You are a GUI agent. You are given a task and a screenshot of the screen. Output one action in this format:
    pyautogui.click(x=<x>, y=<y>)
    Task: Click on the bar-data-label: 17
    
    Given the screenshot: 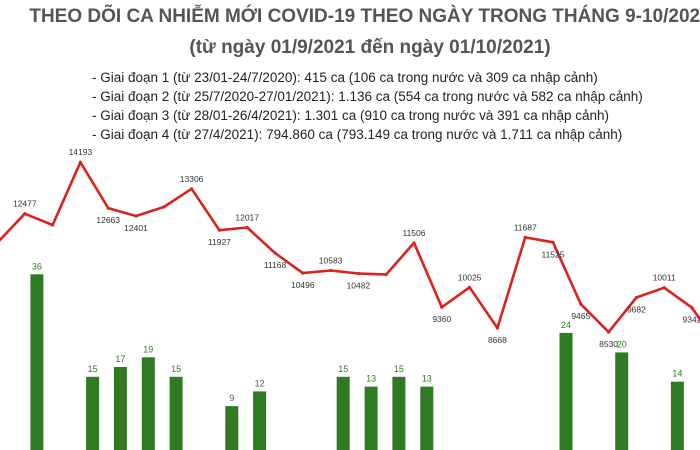 What is the action you would take?
    pyautogui.click(x=120, y=359)
    